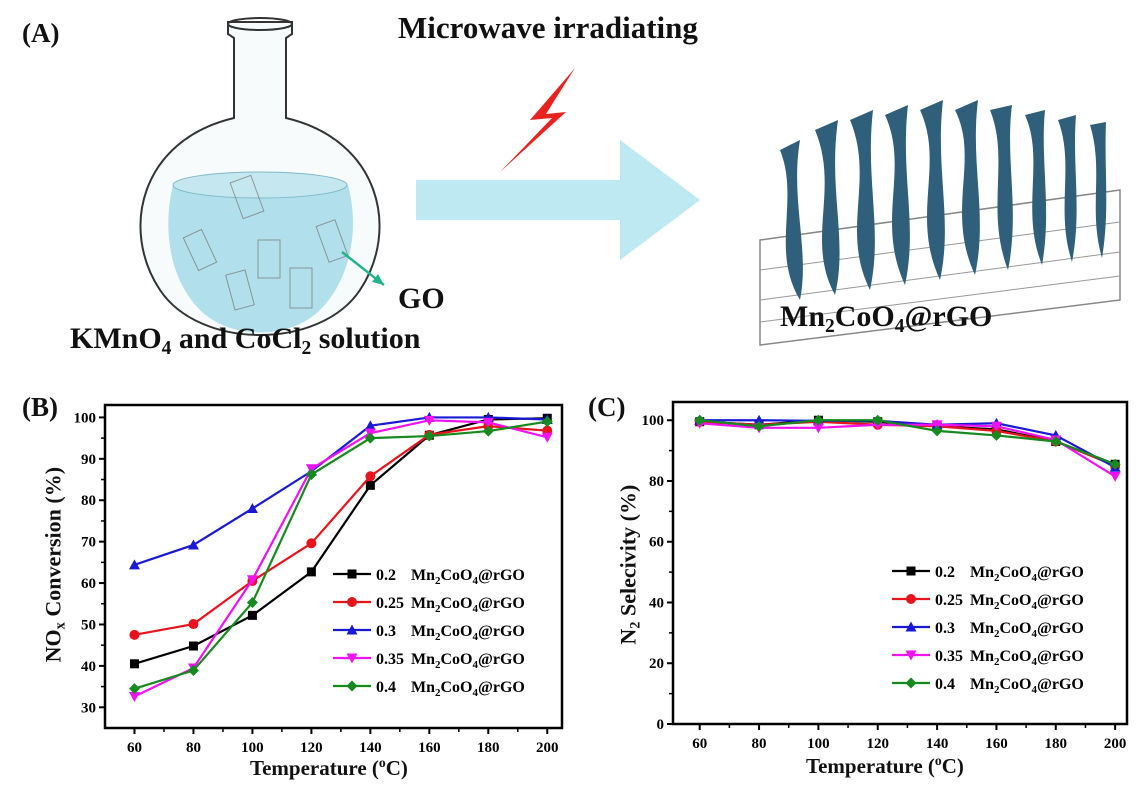 This screenshot has height=786, width=1140. I want to click on chart-b-ytick-label: 50, so click(88, 625).